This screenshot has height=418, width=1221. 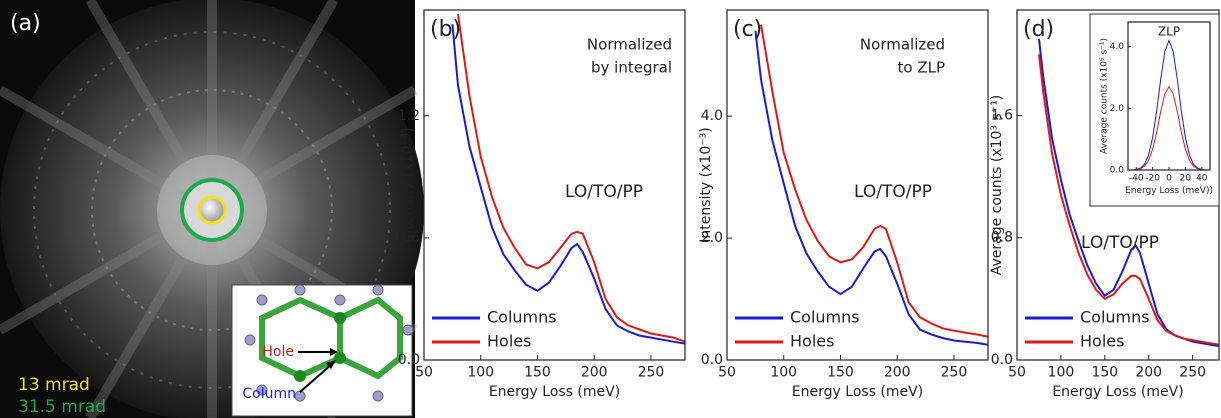 I want to click on y-tick-label: 1.6, so click(x=1002, y=115).